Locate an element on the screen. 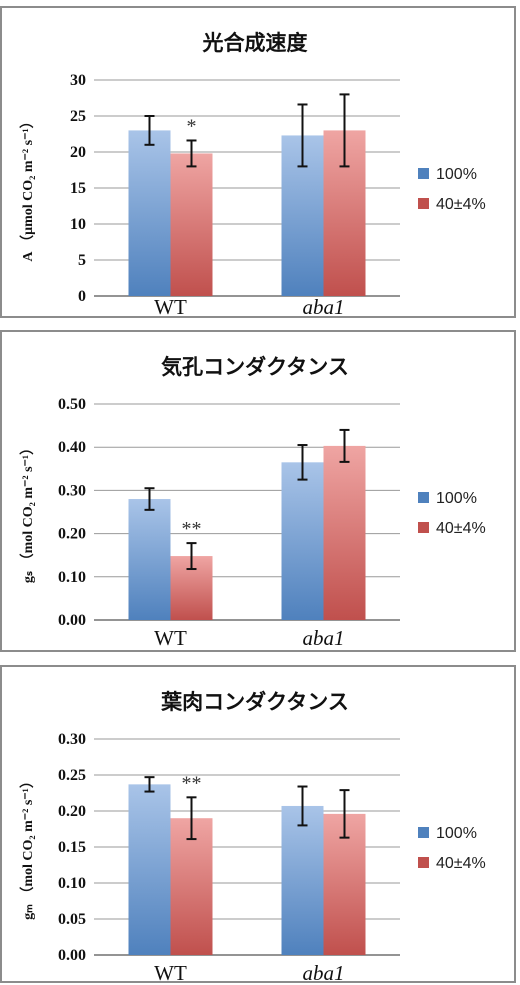  y-axis-label: gₘ （mol CO₂ m⁻² s⁻¹） is located at coordinates (28, 847).